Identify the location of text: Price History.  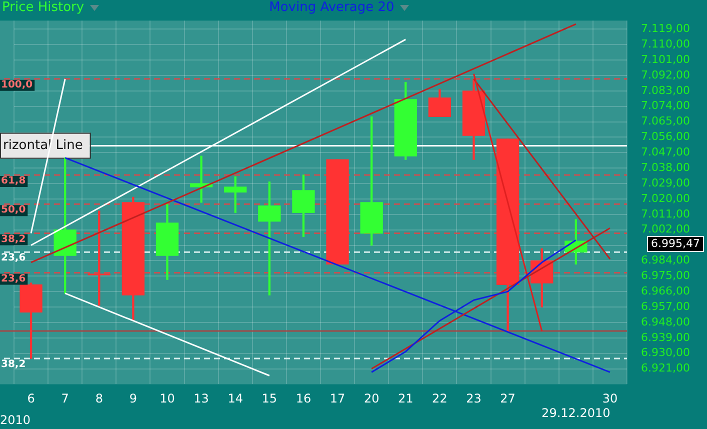
(43, 7).